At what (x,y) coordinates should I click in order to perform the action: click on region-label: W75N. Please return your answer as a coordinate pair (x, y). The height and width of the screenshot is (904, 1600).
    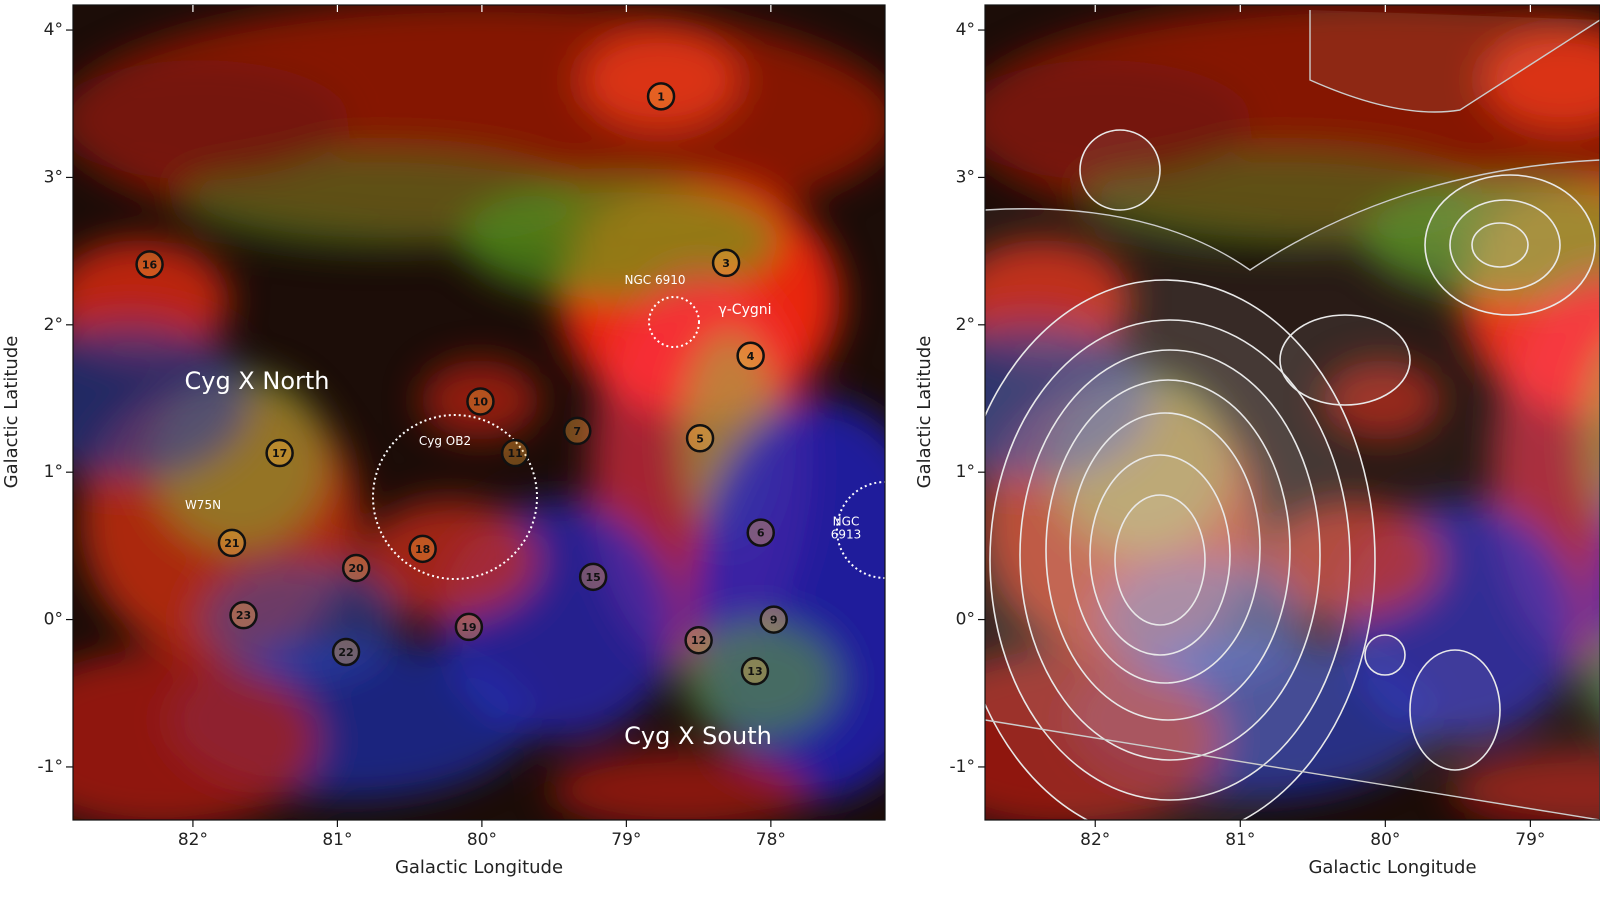
    Looking at the image, I should click on (203, 505).